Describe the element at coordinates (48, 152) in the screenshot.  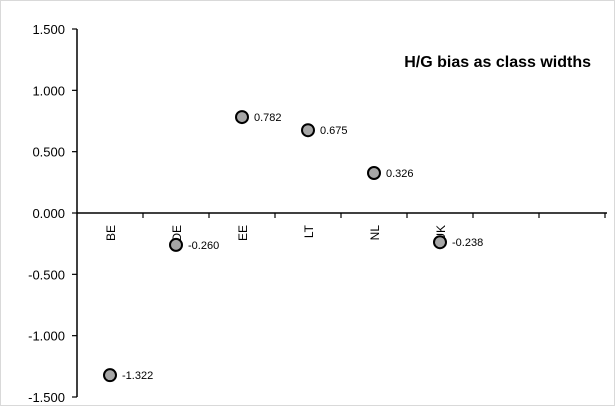
I see `y-tick-label: 0.500` at that location.